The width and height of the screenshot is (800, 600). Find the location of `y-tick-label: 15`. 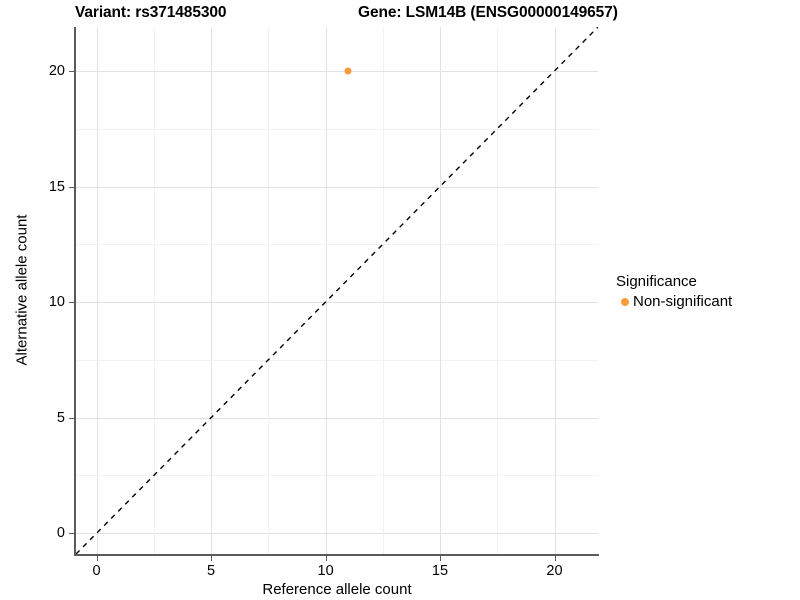

y-tick-label: 15 is located at coordinates (56, 186).